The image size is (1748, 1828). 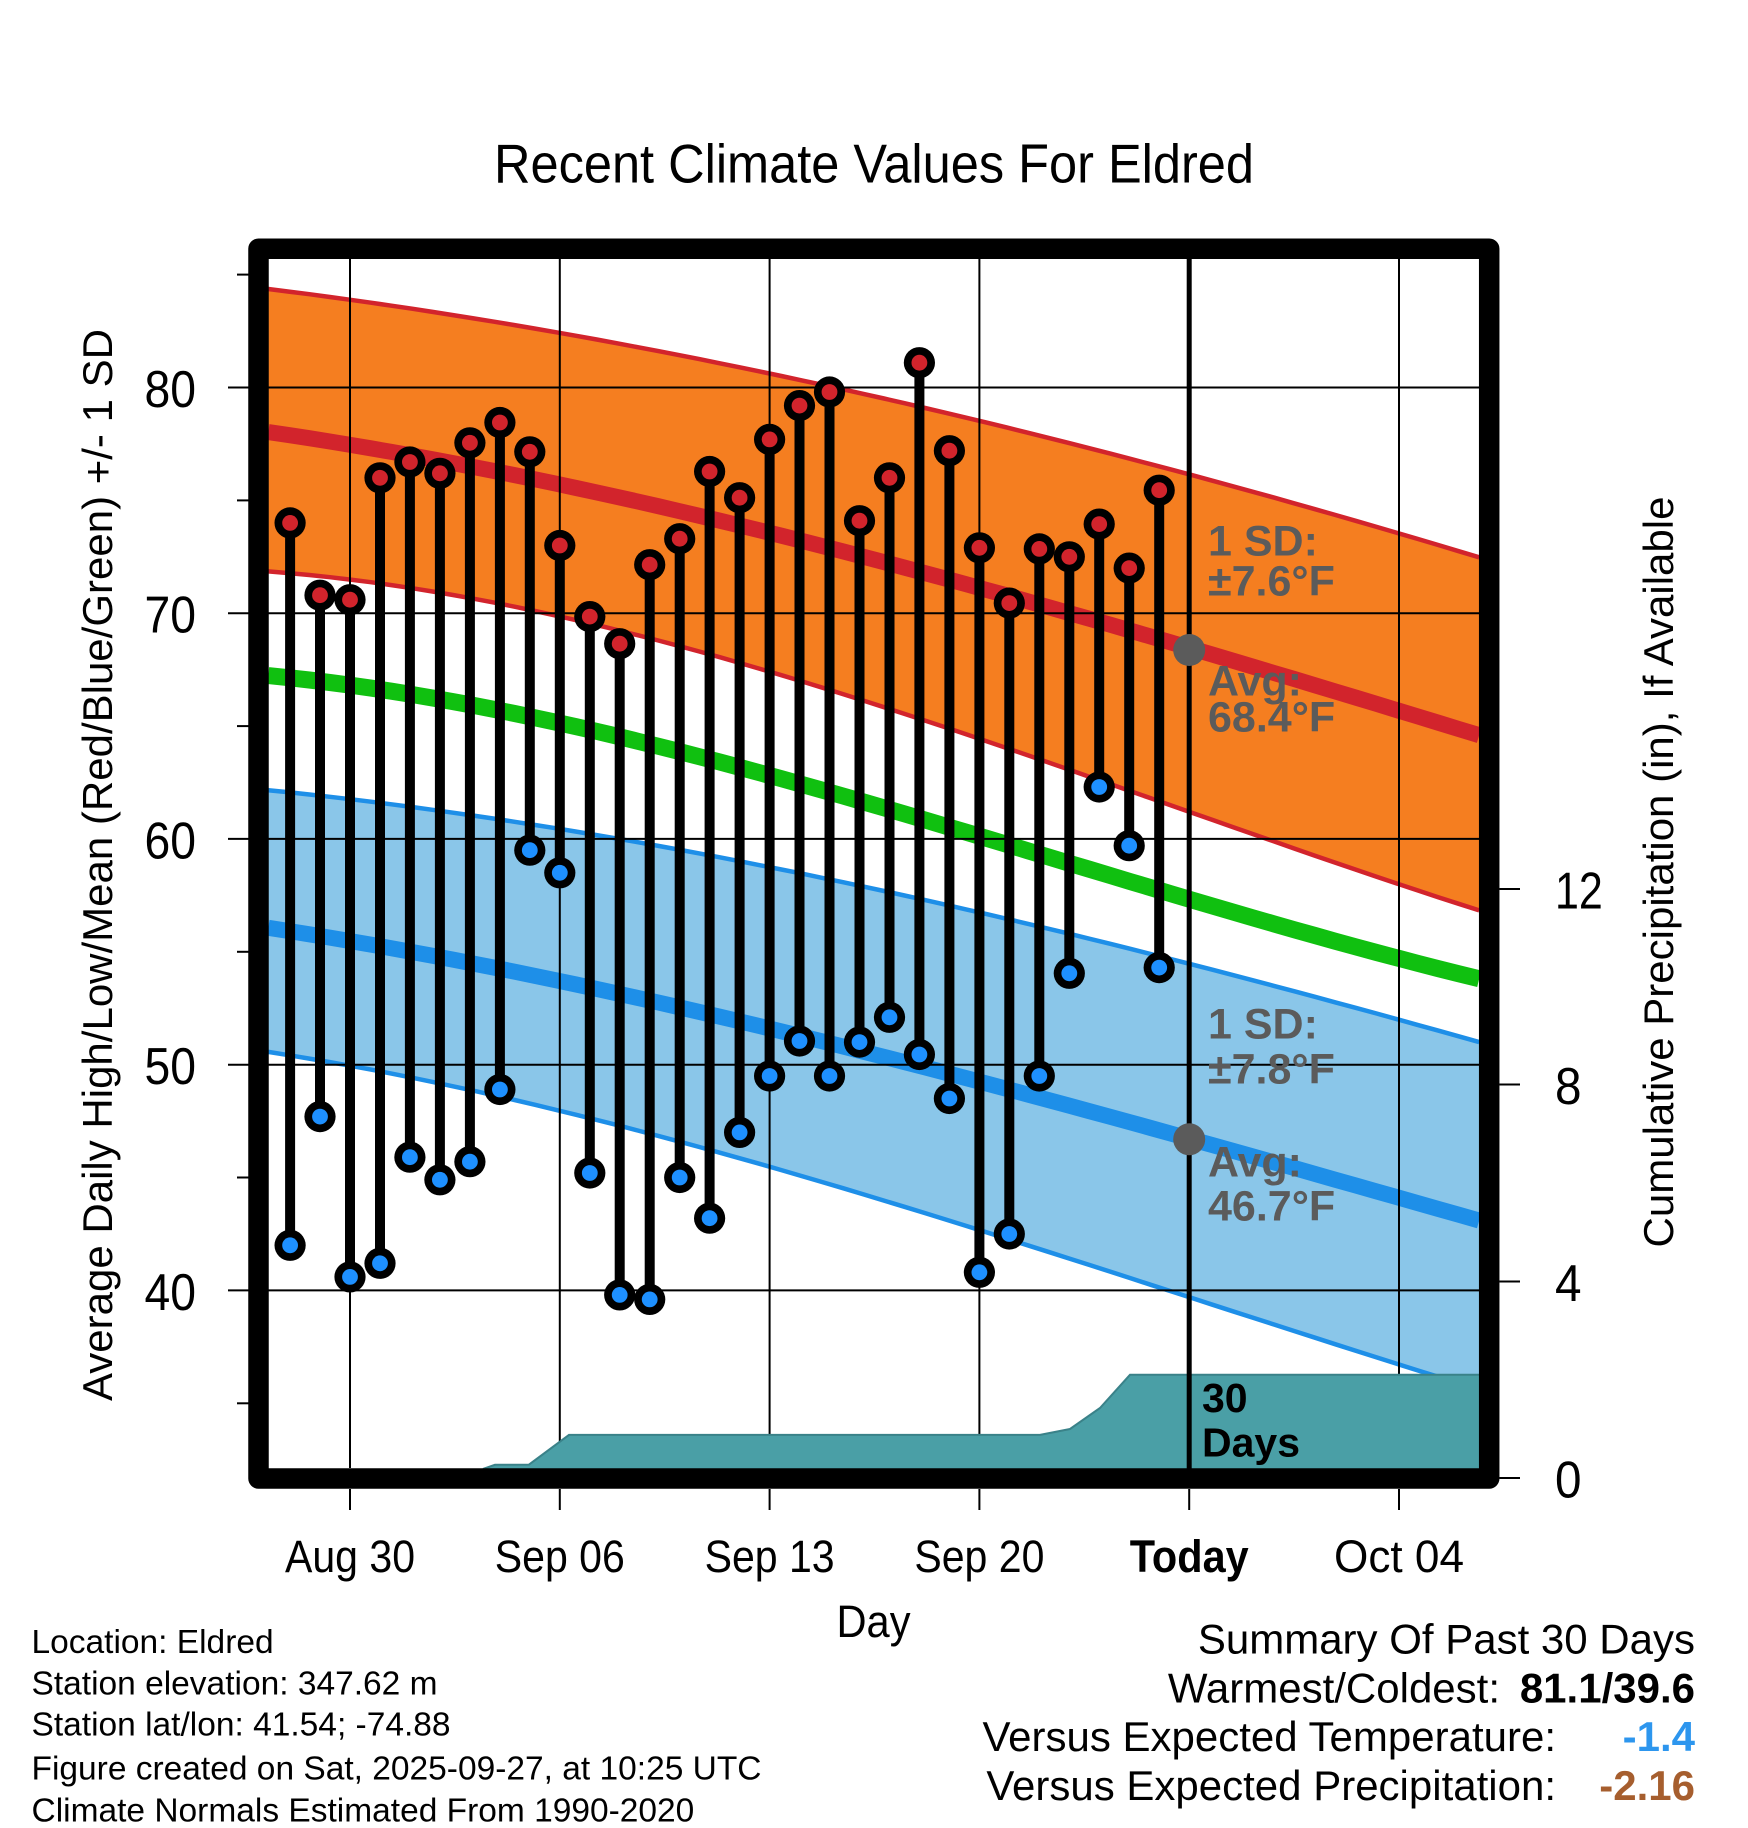 What do you see at coordinates (1225, 1398) in the screenshot?
I see `svg-text: 30` at bounding box center [1225, 1398].